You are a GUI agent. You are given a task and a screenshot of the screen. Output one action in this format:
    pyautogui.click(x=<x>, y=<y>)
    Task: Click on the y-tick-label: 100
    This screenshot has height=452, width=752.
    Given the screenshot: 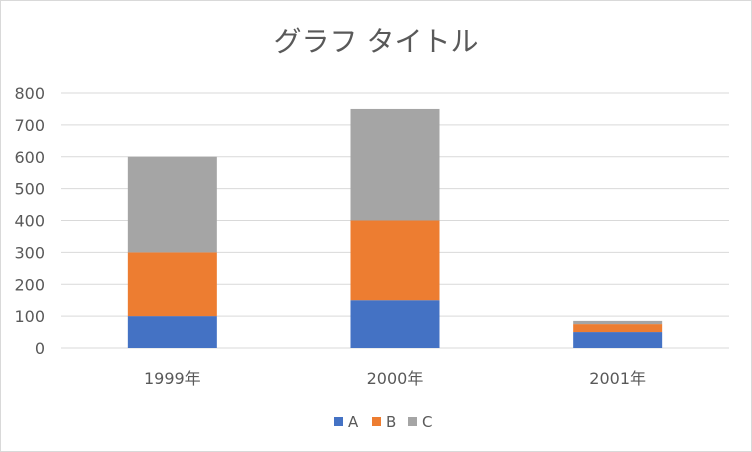 What is the action you would take?
    pyautogui.click(x=29, y=316)
    